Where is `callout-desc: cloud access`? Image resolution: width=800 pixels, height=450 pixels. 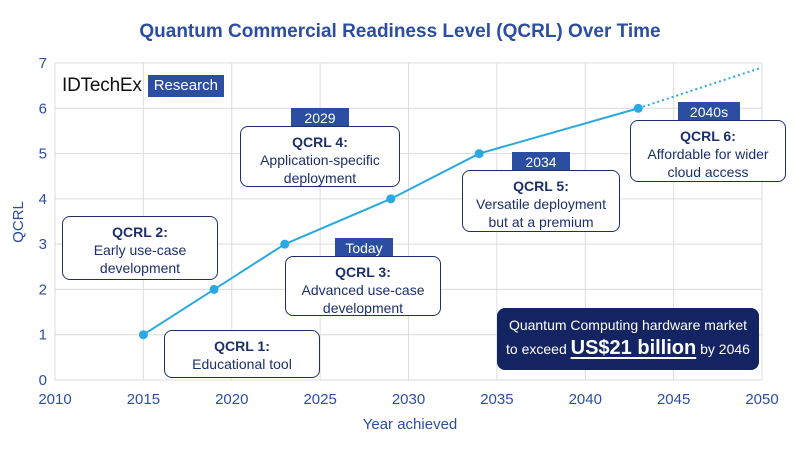
callout-desc: cloud access is located at coordinates (708, 172).